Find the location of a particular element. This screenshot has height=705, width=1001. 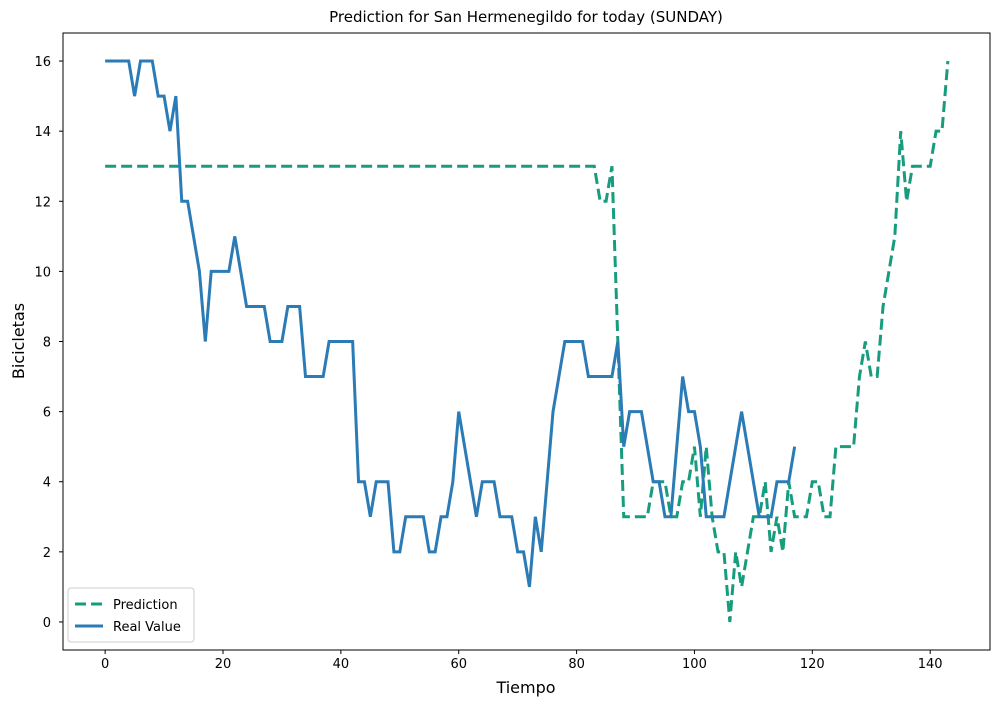

y-tick-label: 0 is located at coordinates (47, 623).